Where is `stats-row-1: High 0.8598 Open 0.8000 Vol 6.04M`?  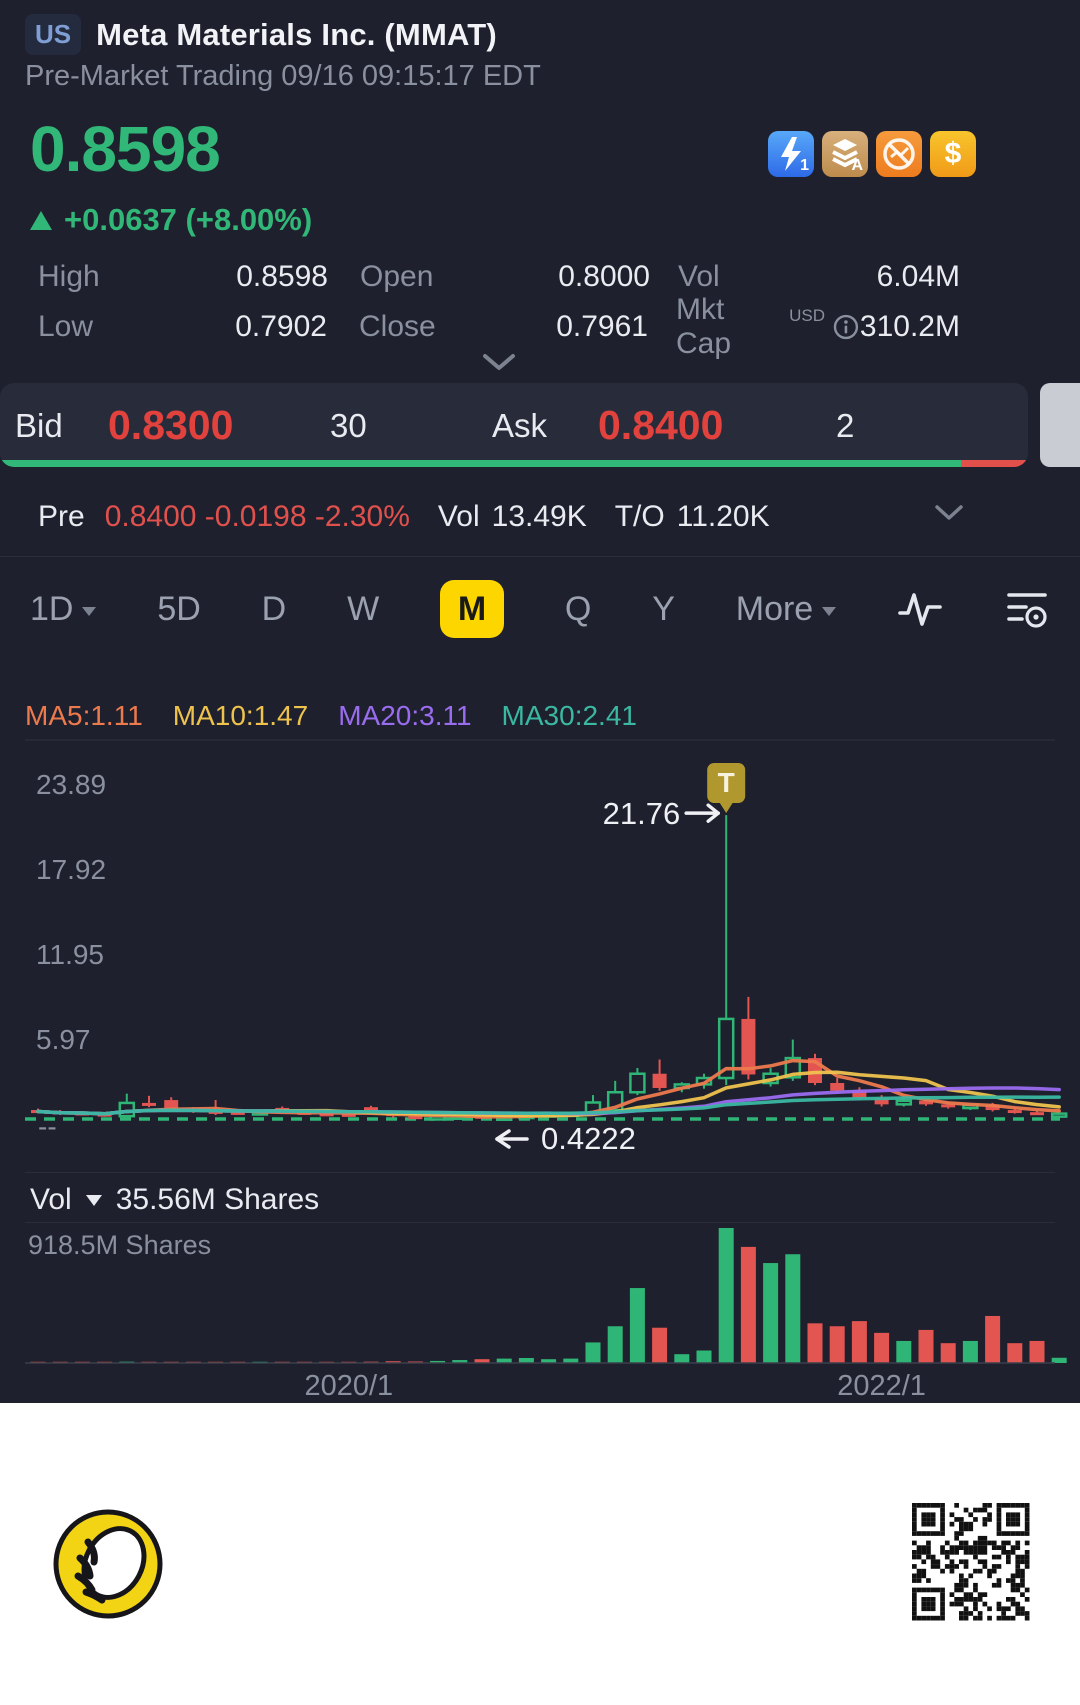
stats-row-1: High 0.8598 Open 0.8000 Vol 6.04M is located at coordinates (499, 277).